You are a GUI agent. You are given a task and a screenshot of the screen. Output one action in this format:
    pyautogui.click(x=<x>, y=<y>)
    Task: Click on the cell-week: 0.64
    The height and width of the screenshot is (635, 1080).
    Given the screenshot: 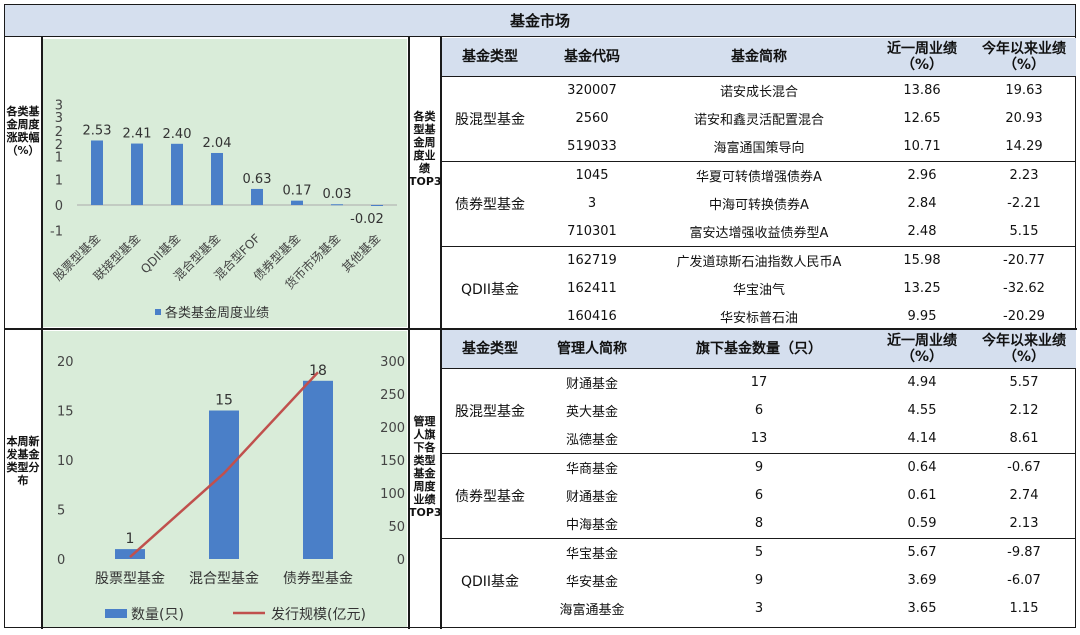 What is the action you would take?
    pyautogui.click(x=922, y=467)
    